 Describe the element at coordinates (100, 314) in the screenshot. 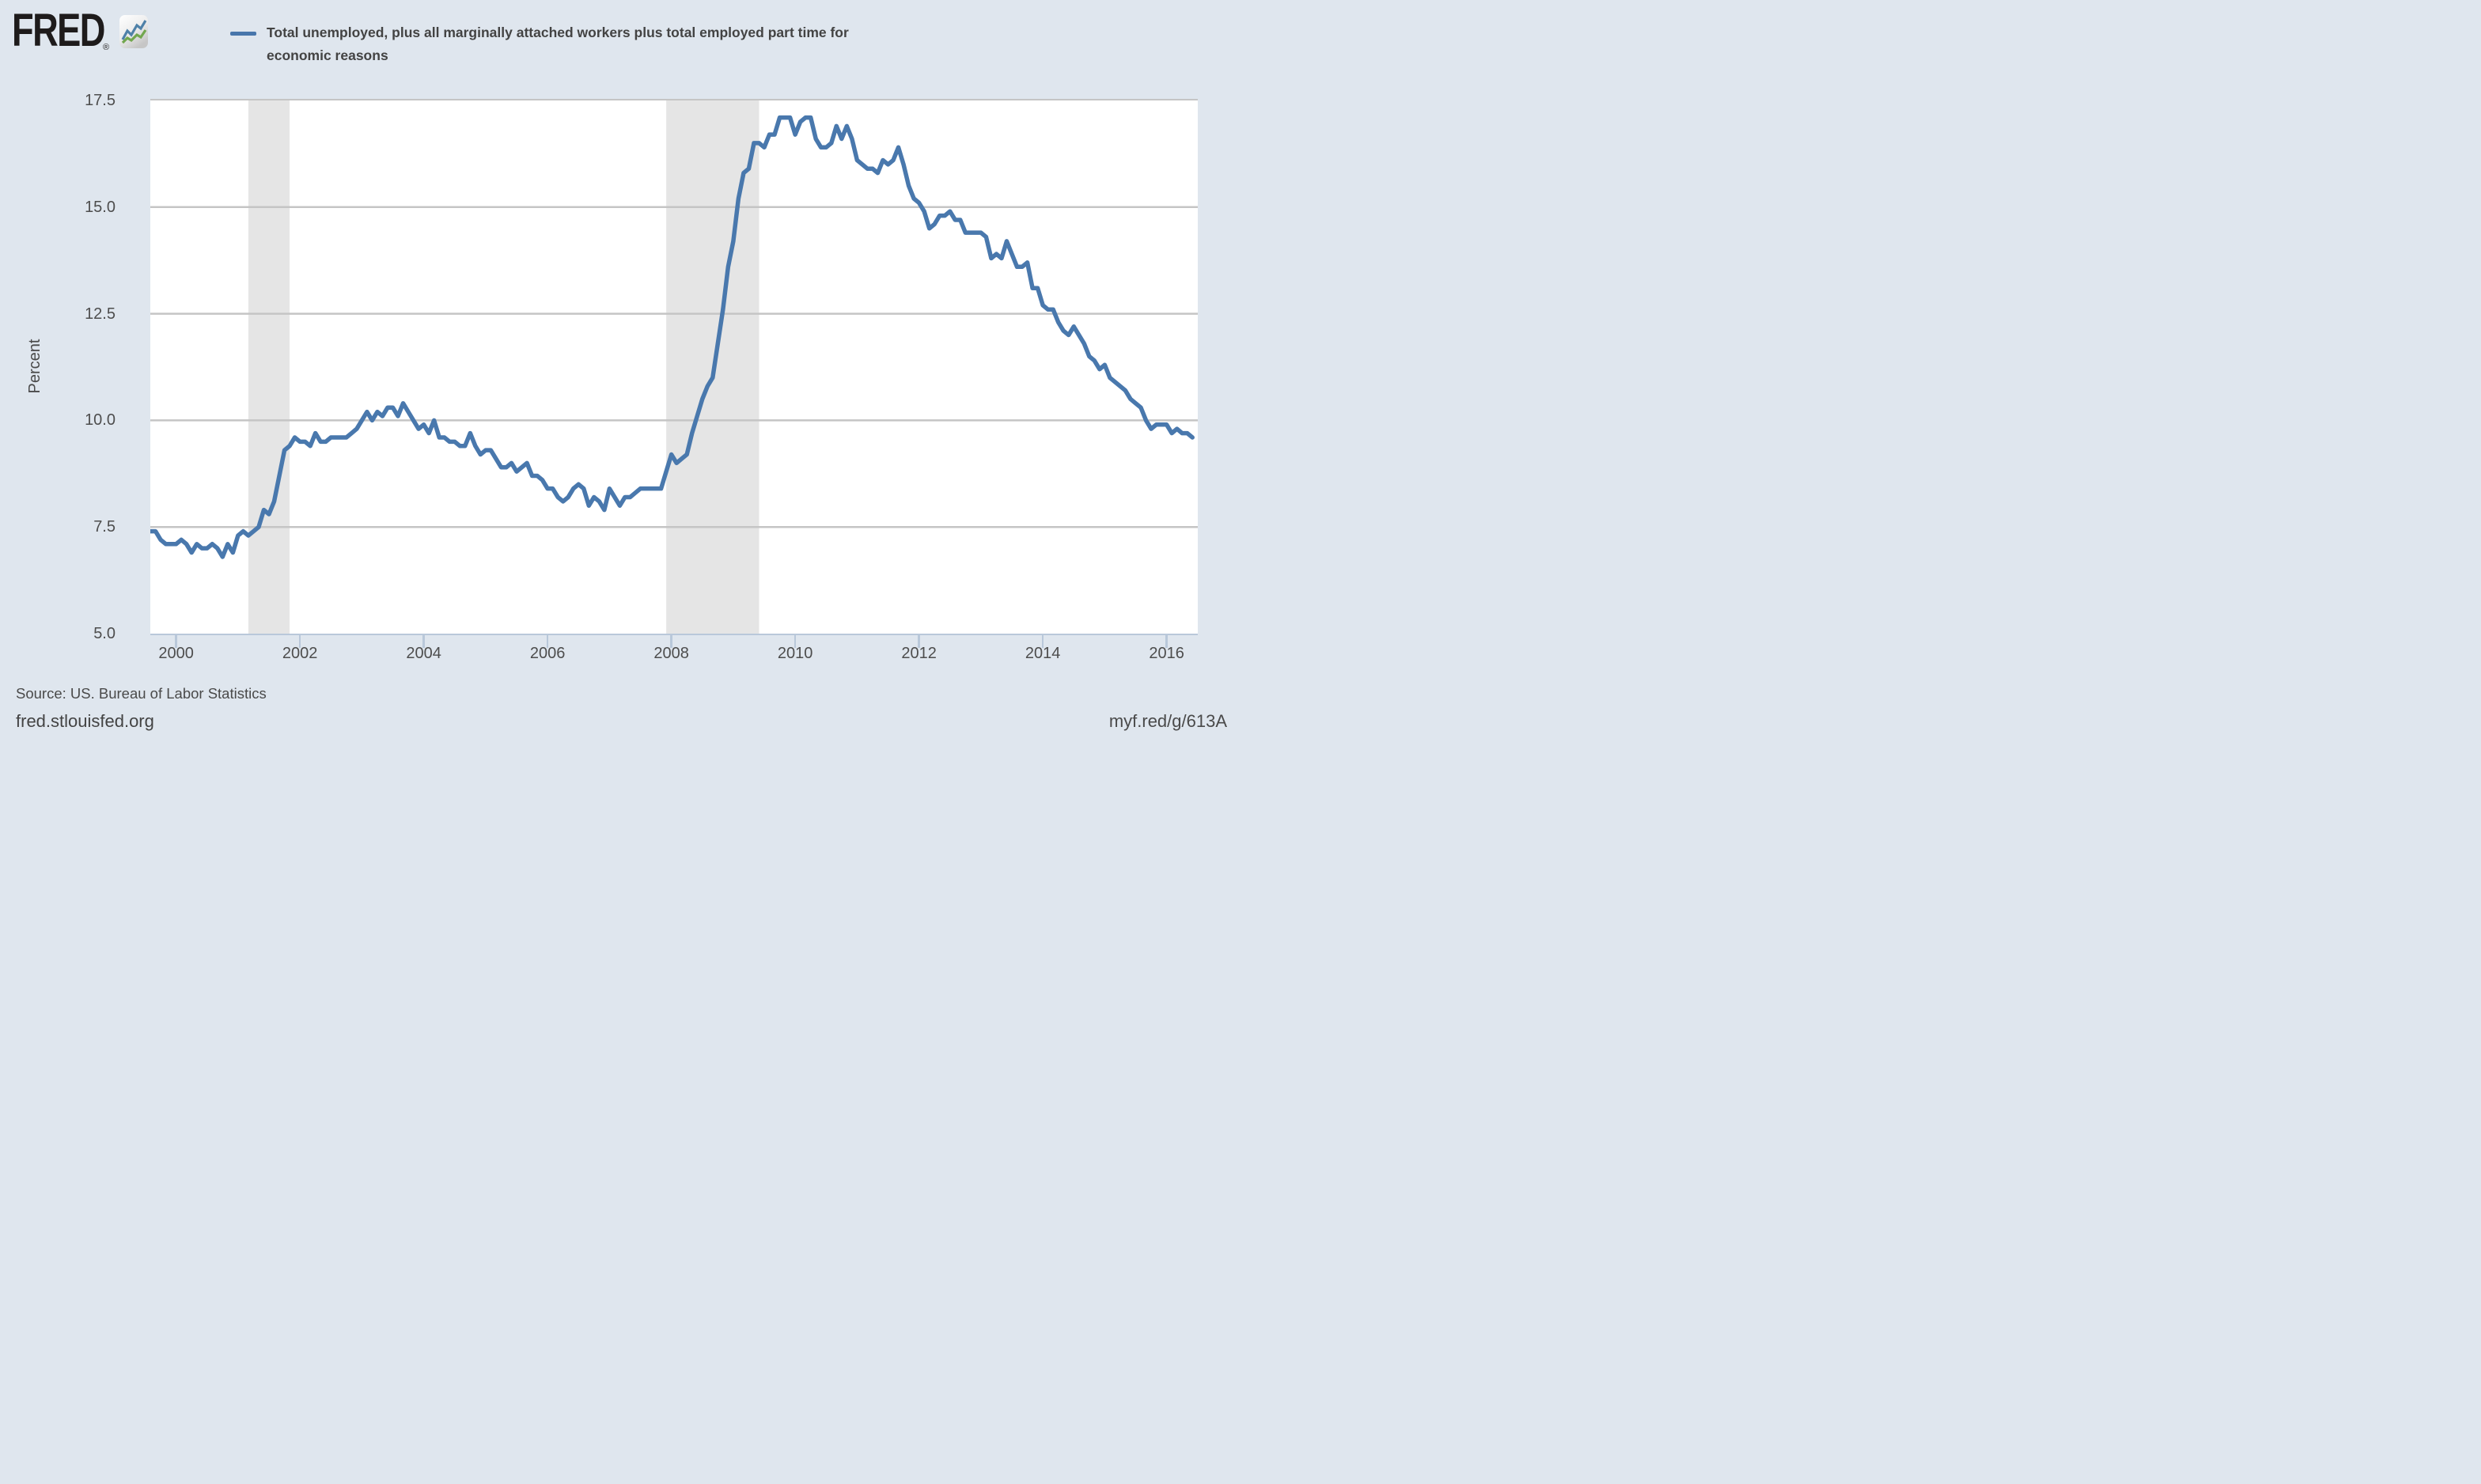

I see `y-tick-label: 12.5` at that location.